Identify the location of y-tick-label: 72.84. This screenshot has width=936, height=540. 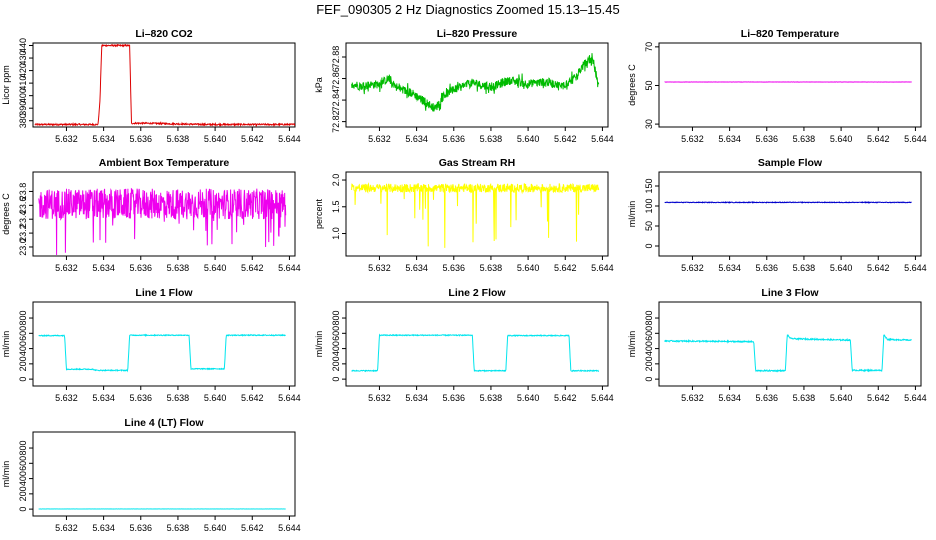
(336, 100).